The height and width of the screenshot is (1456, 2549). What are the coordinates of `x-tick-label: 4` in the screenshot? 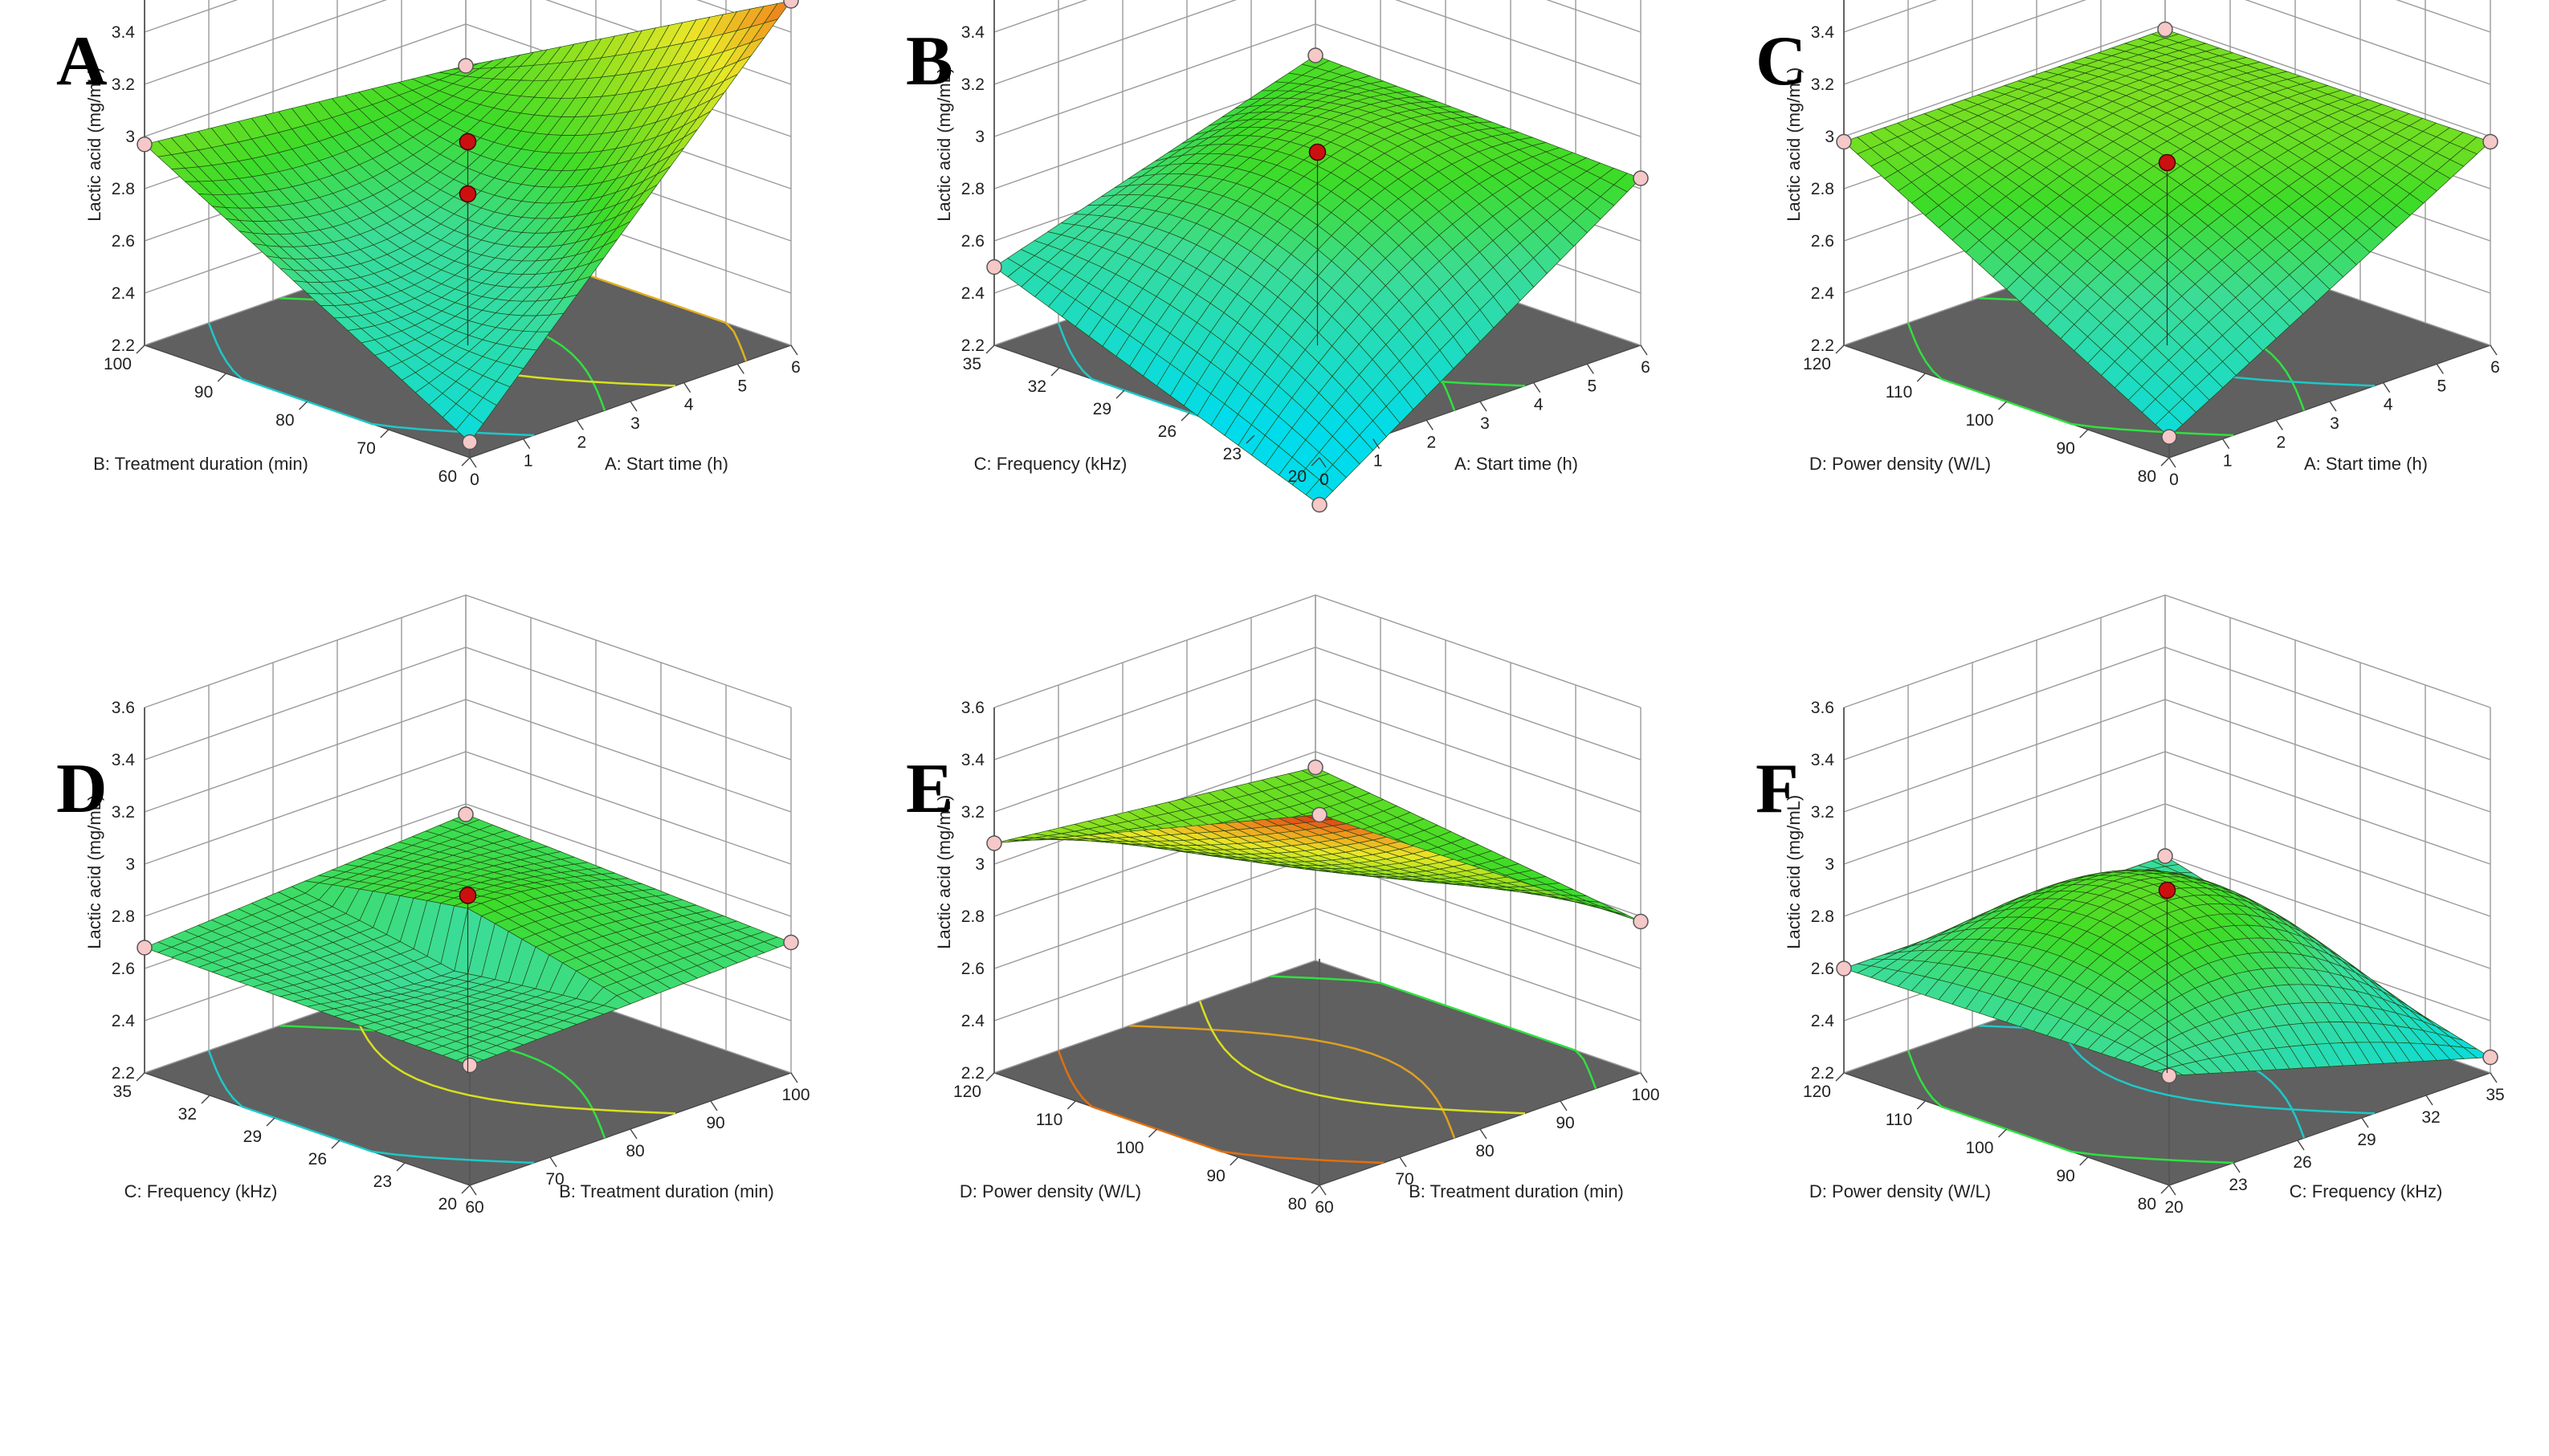 It's located at (1539, 405).